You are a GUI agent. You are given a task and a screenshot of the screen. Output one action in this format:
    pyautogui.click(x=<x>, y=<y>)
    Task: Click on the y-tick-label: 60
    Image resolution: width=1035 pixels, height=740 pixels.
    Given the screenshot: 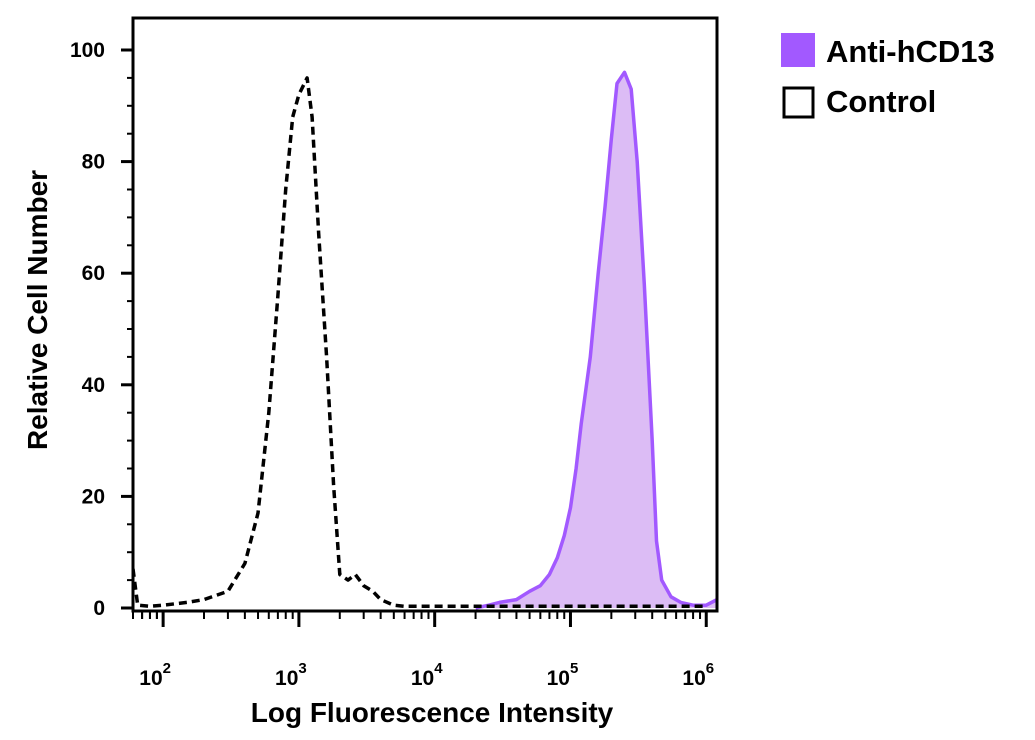 What is the action you would take?
    pyautogui.click(x=93, y=273)
    